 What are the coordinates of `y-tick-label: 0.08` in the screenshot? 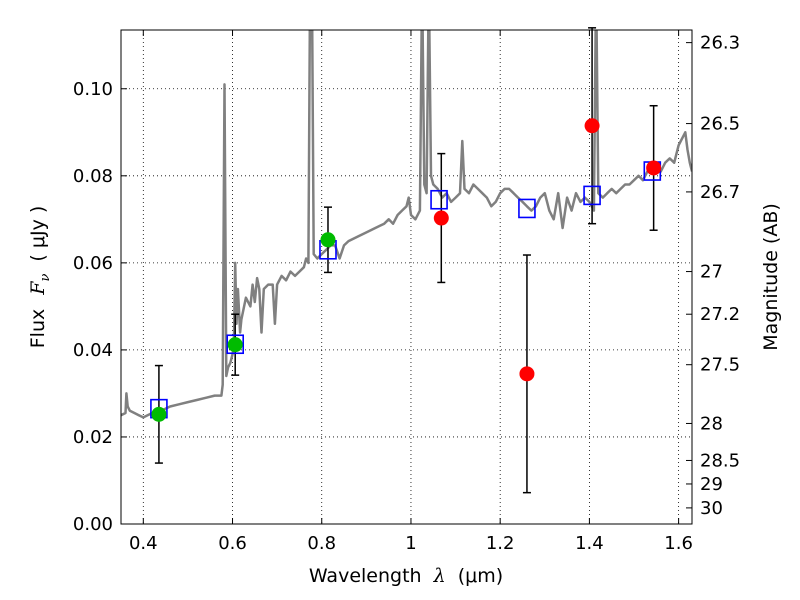 It's located at (93, 176).